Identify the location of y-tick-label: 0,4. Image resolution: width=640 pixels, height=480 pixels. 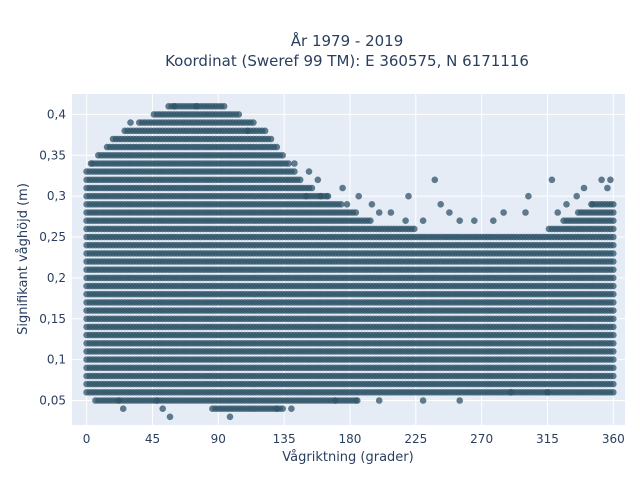
(56, 114).